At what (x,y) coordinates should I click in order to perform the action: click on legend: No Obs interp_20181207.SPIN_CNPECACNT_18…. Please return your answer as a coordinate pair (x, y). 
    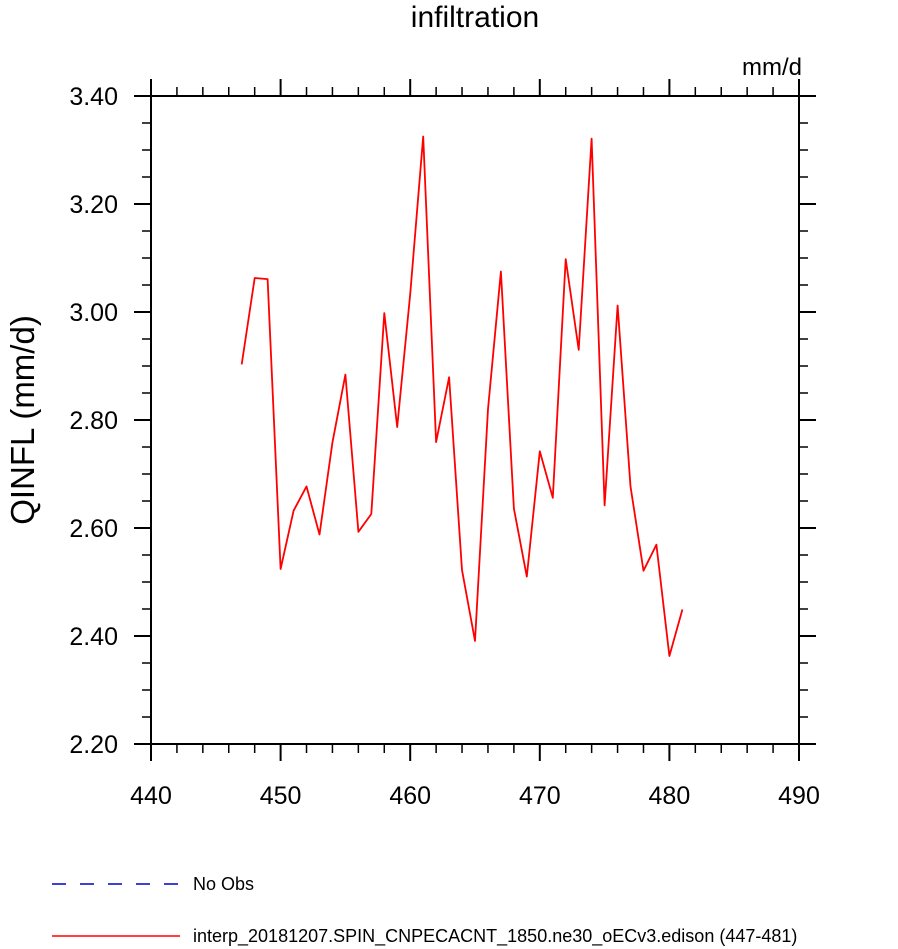
    Looking at the image, I should click on (424, 910).